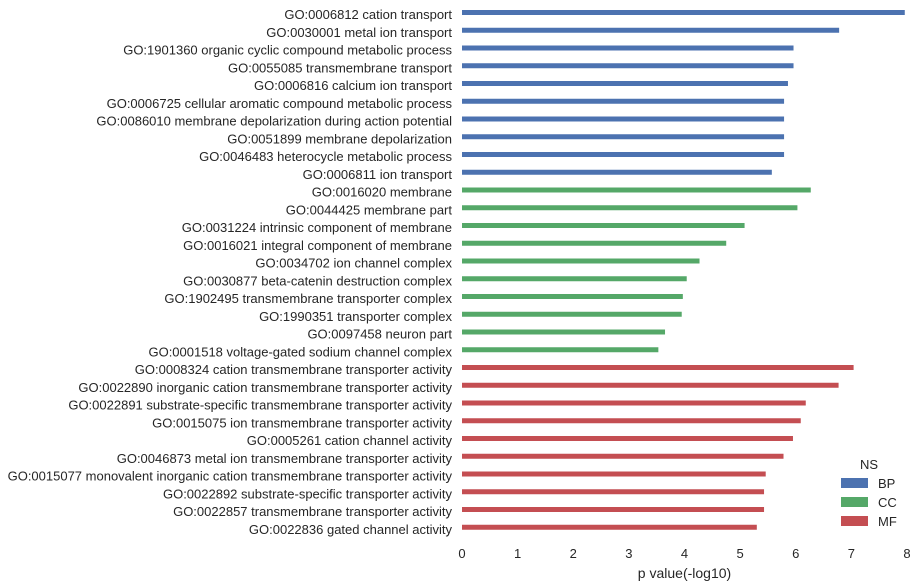 This screenshot has width=919, height=587. I want to click on y-tick-label: GO:0016020 membrane, so click(382, 192).